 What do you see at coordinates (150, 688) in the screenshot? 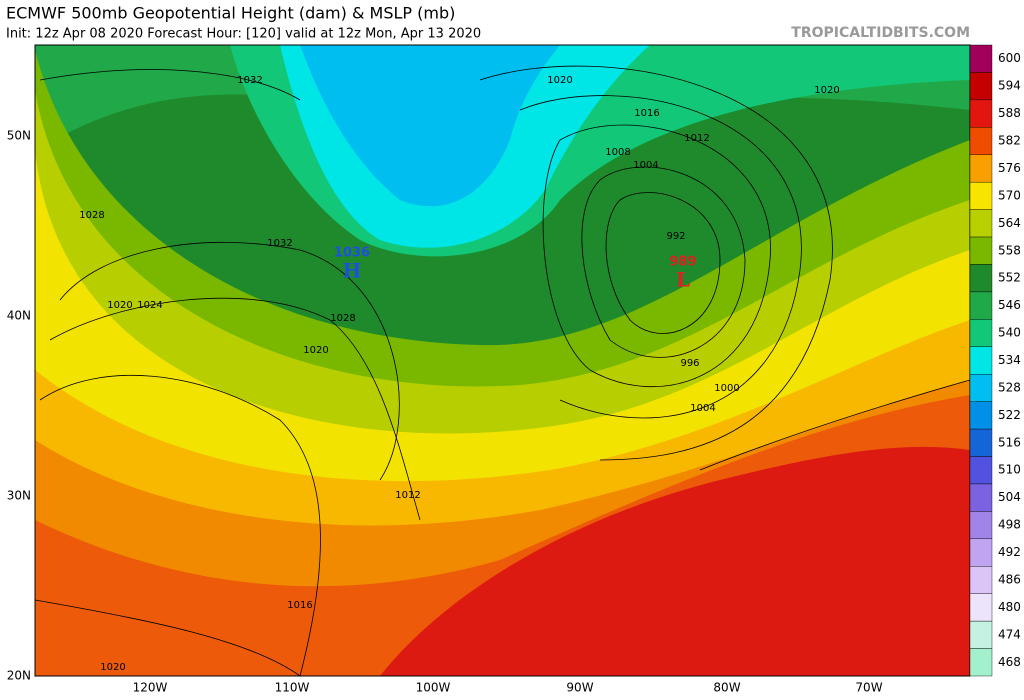
I see `longitude-label: 120W` at bounding box center [150, 688].